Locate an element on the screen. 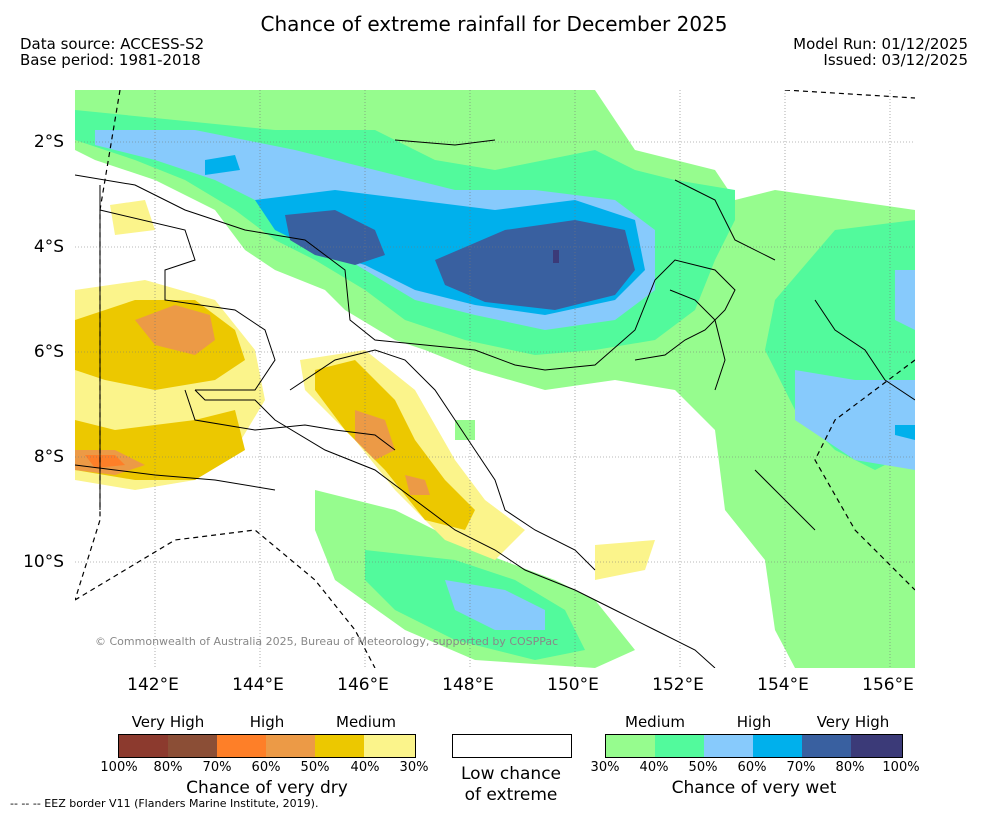 Image resolution: width=988 pixels, height=816 pixels. lat-label-10s: 10°S is located at coordinates (43, 562).